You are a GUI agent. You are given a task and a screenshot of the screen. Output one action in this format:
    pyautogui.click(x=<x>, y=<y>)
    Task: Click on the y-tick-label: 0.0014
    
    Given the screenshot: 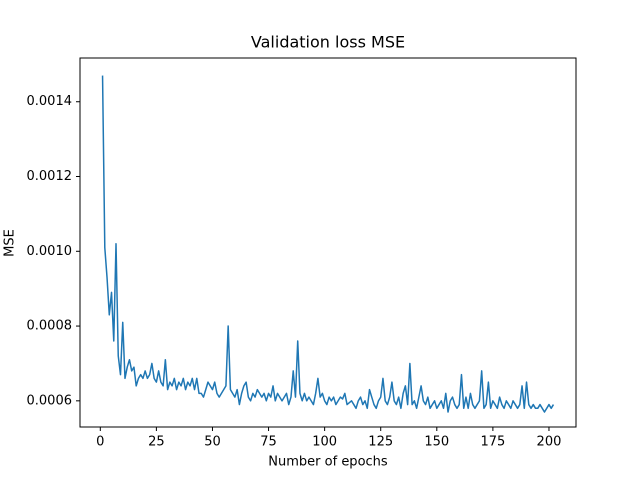 What is the action you would take?
    pyautogui.click(x=50, y=101)
    